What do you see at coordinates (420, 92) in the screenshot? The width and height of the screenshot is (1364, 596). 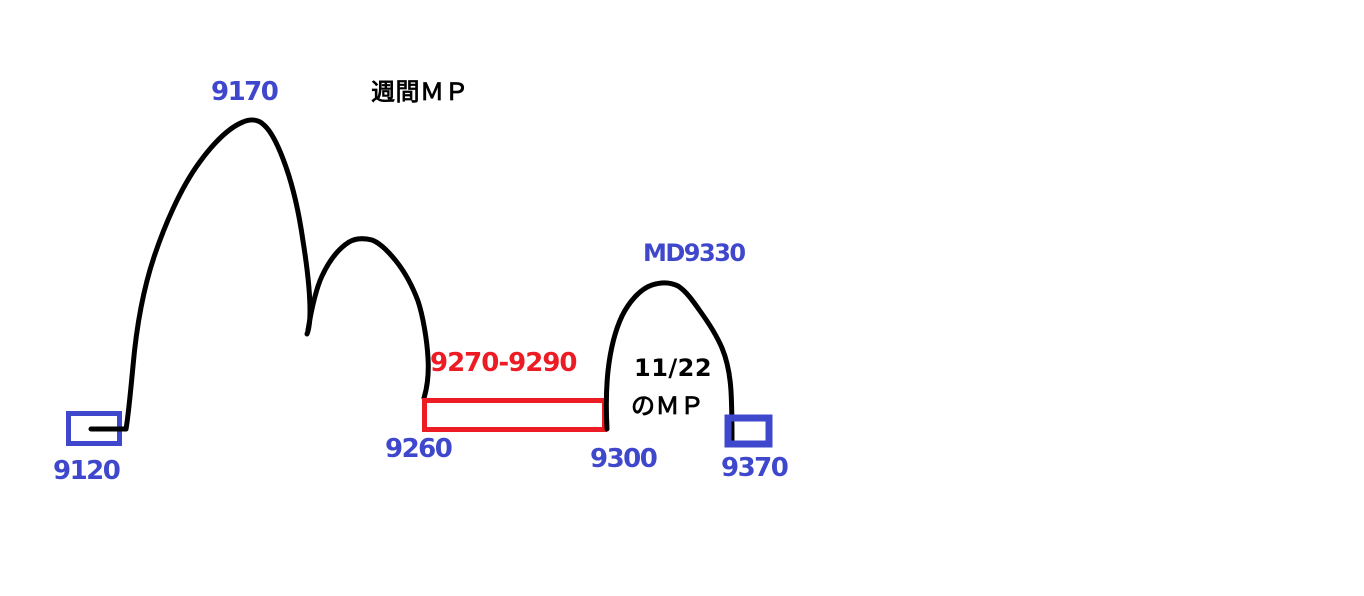 I see `label-weekly-mp-title: 週間ＭＰ` at bounding box center [420, 92].